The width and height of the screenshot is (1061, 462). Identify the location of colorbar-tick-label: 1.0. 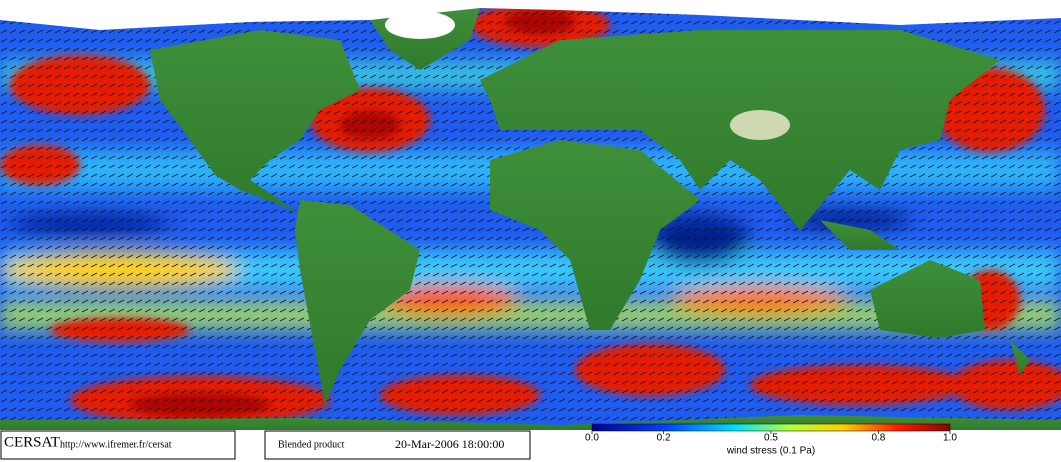
(950, 438).